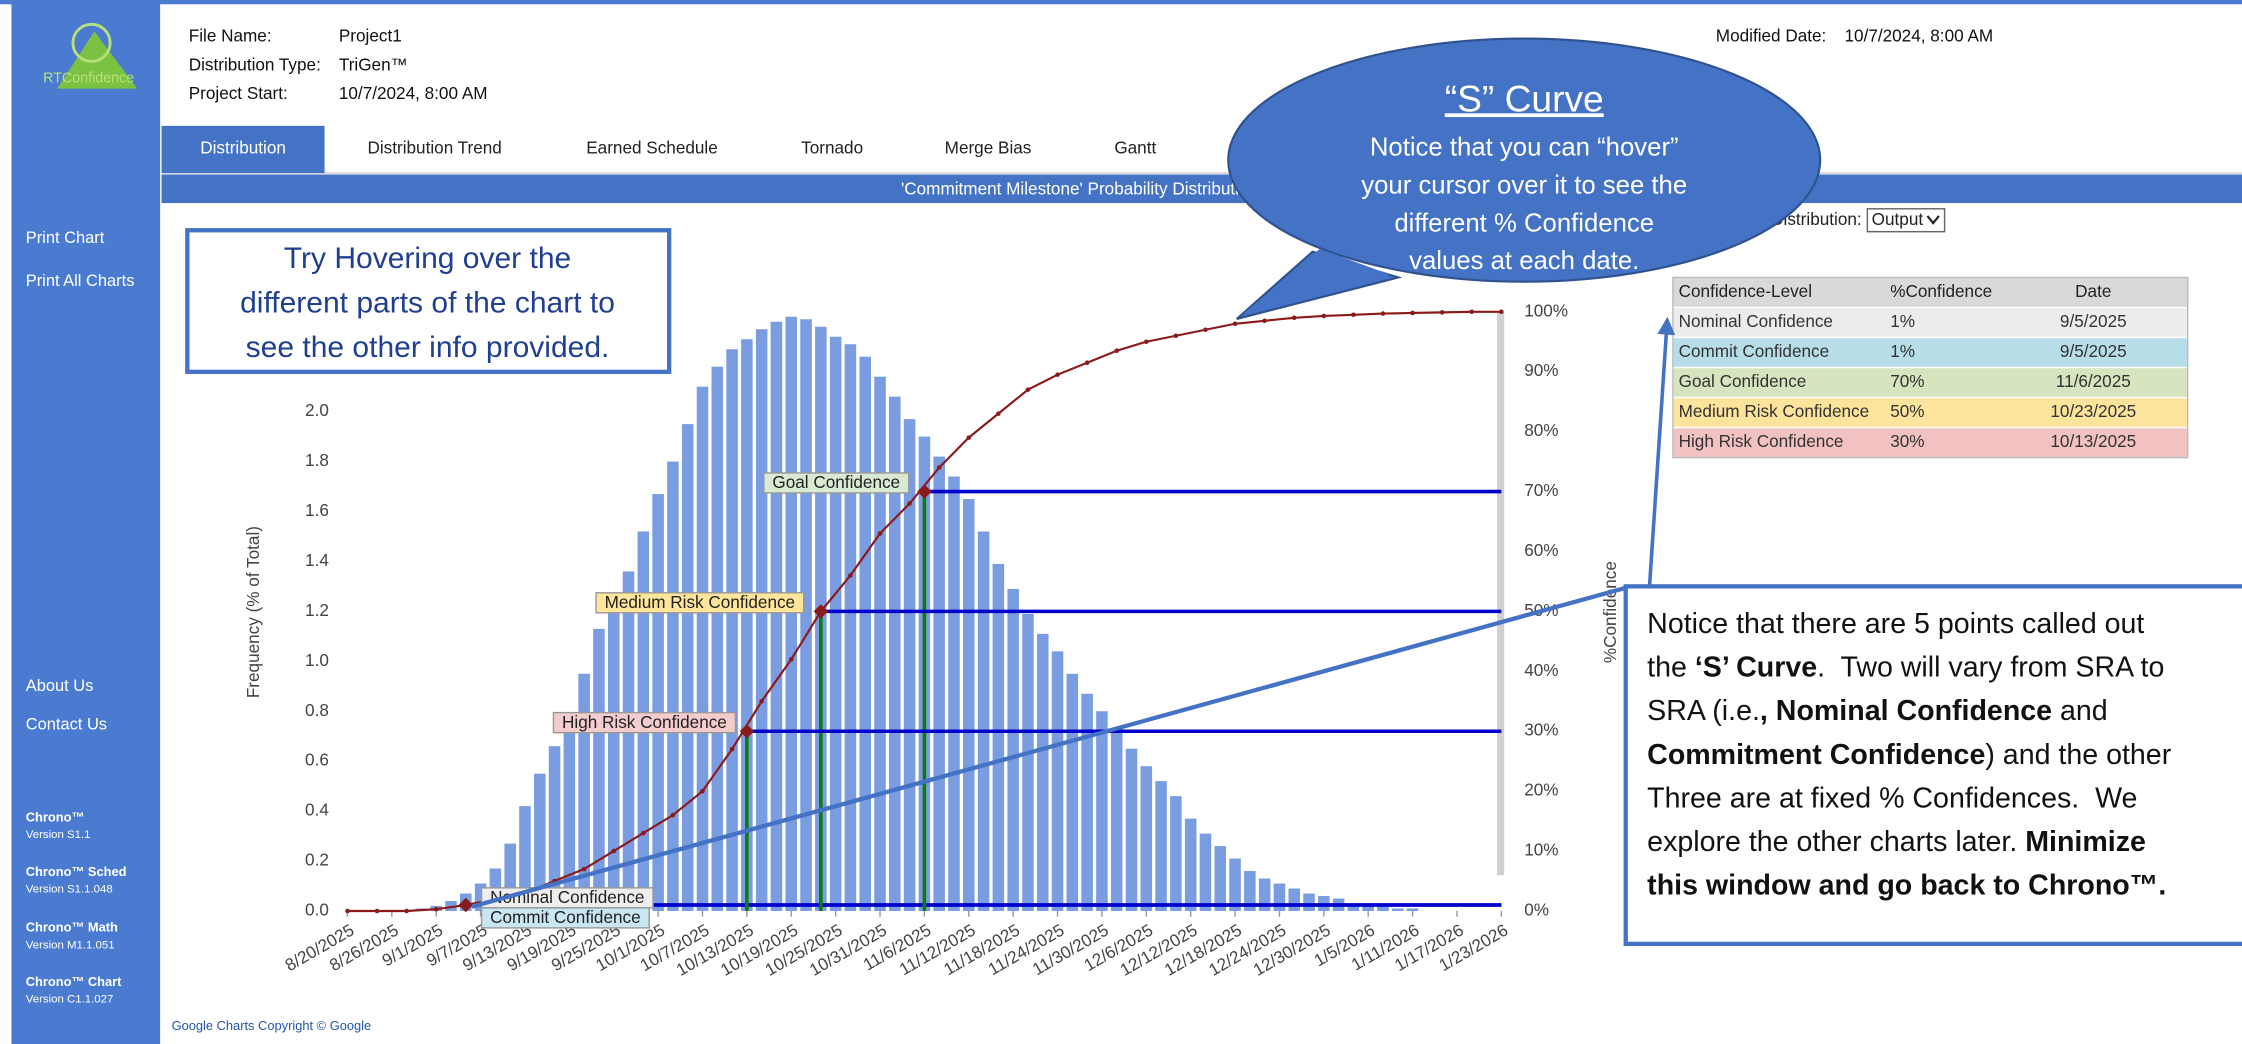  Describe the element at coordinates (1316, 281) in the screenshot. I see `ellipse-pointer-cover` at that location.